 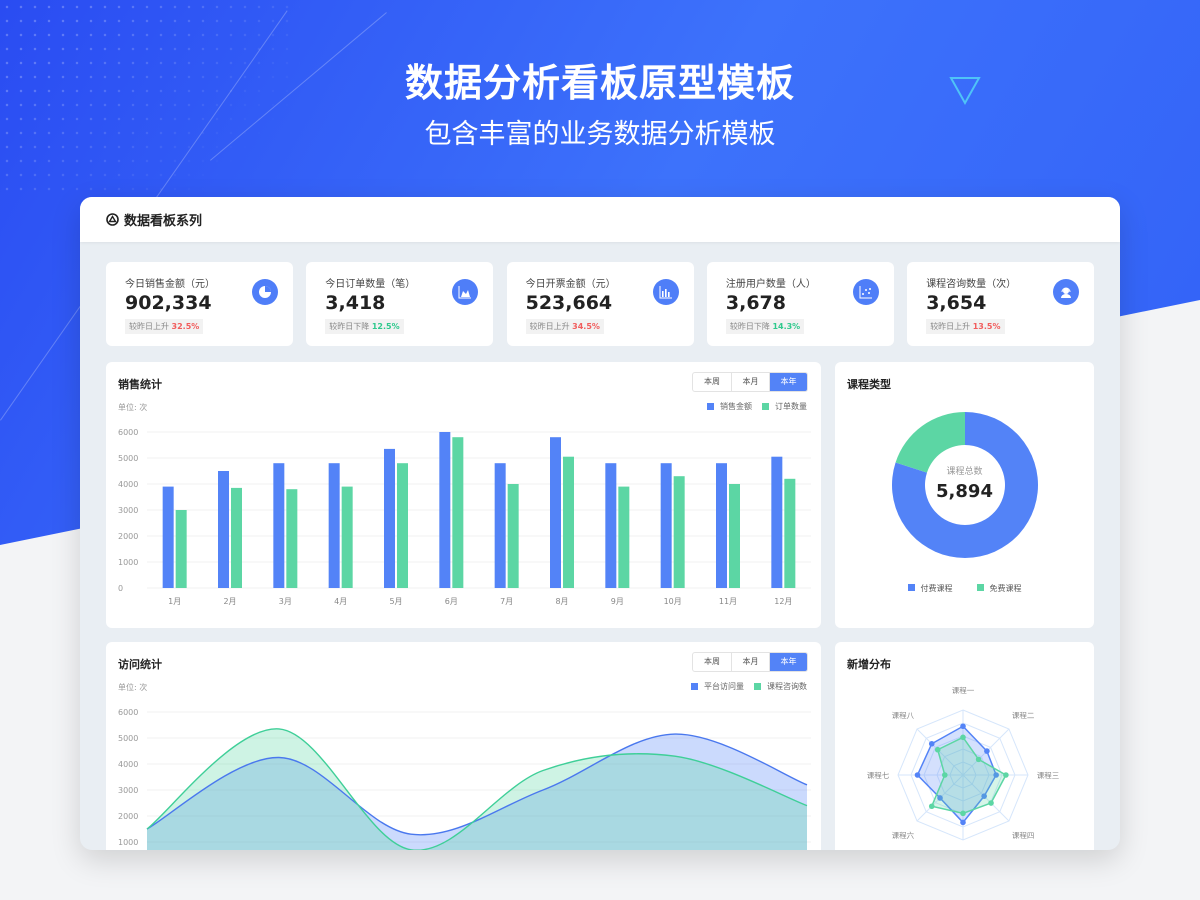 I want to click on delta-value: 12.5%, so click(x=385, y=326).